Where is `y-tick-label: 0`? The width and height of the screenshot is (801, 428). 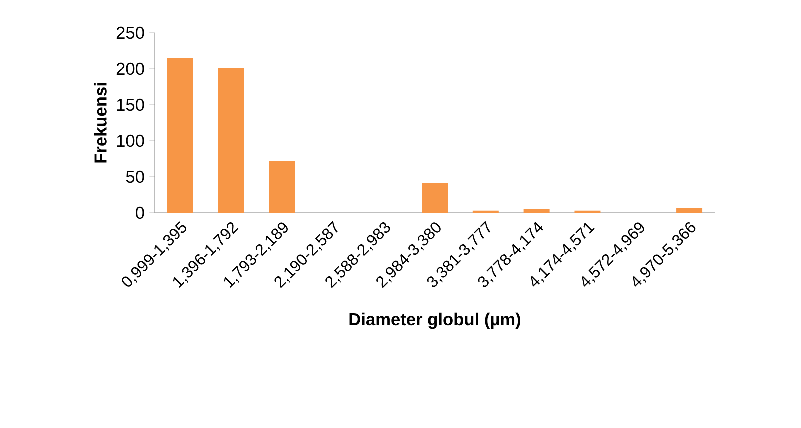 y-tick-label: 0 is located at coordinates (140, 213).